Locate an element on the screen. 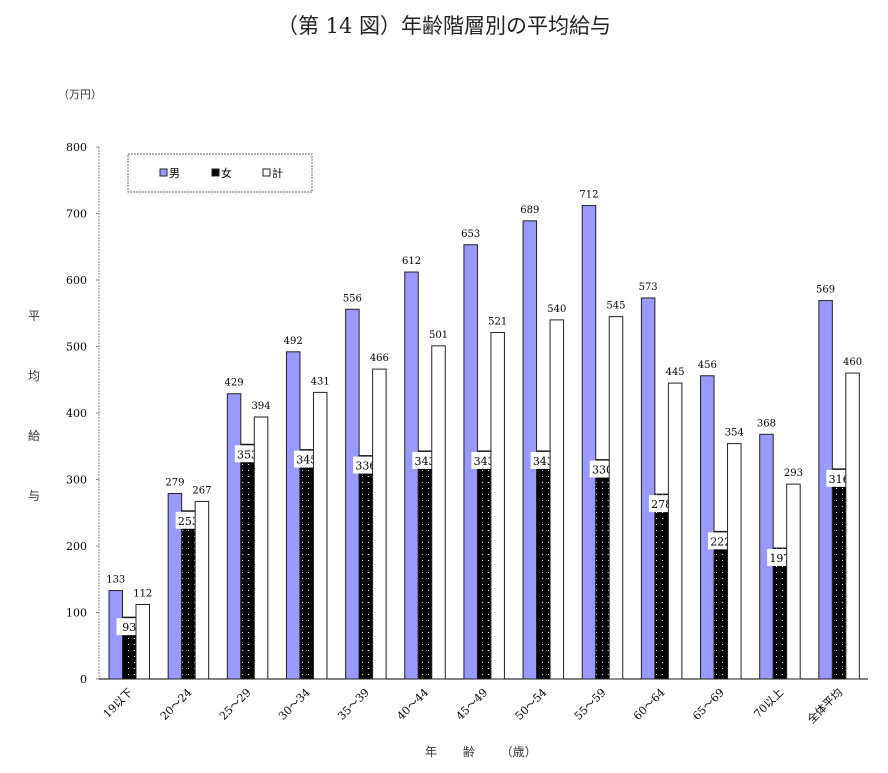  x-tick-label: 30〜34 is located at coordinates (294, 704).